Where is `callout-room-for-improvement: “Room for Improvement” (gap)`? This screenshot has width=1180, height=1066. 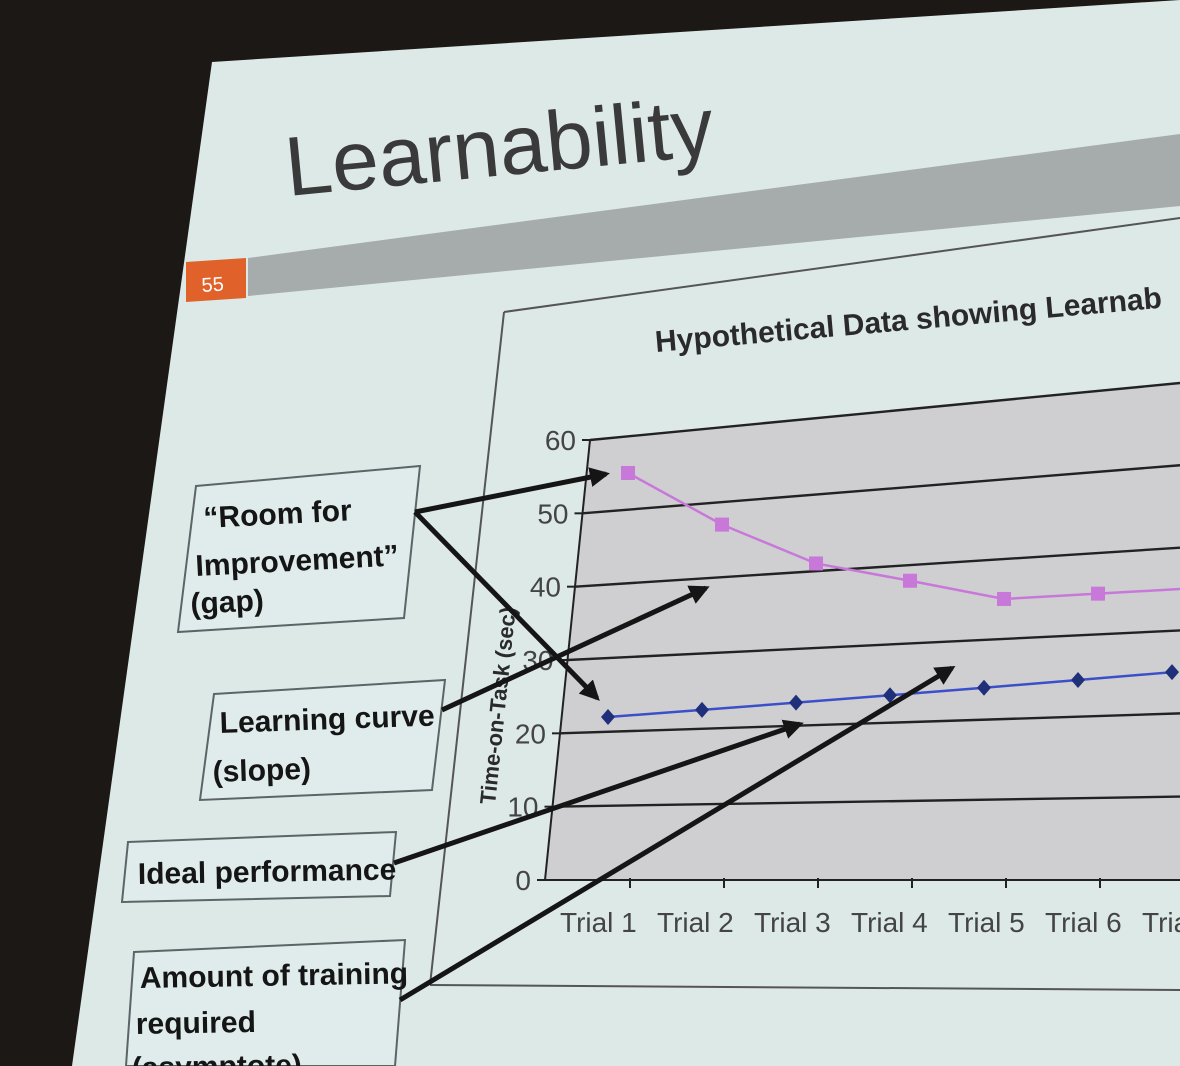
callout-room-for-improvement: “Room for Improvement” (gap) is located at coordinates (299, 549).